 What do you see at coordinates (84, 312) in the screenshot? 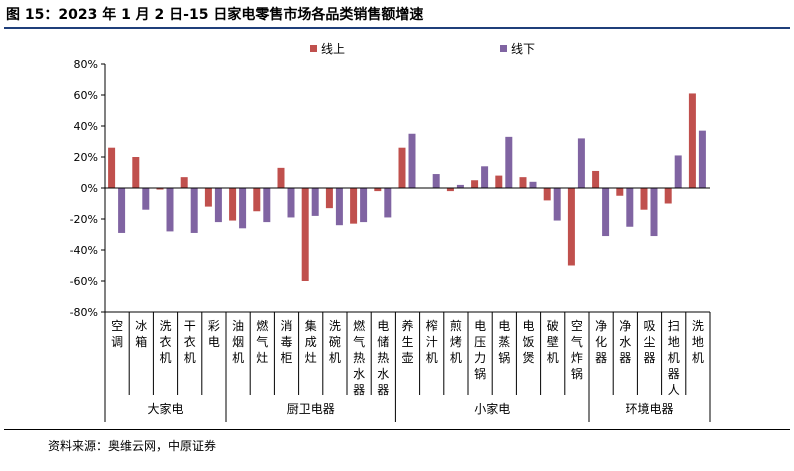
I see `y-tick-label: -80%` at bounding box center [84, 312].